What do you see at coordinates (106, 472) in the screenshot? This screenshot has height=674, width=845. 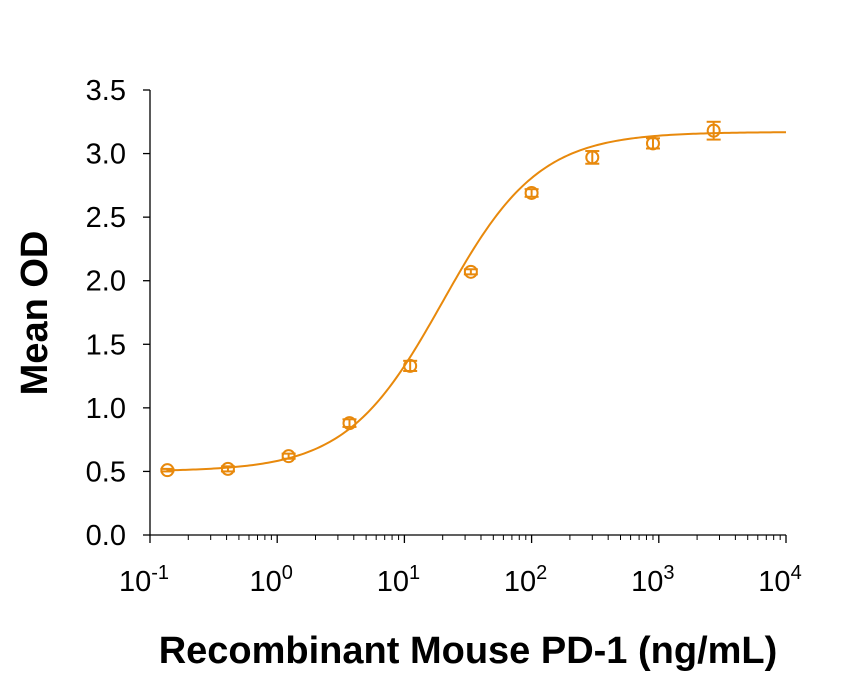 I see `y-tick-label: 0.5` at bounding box center [106, 472].